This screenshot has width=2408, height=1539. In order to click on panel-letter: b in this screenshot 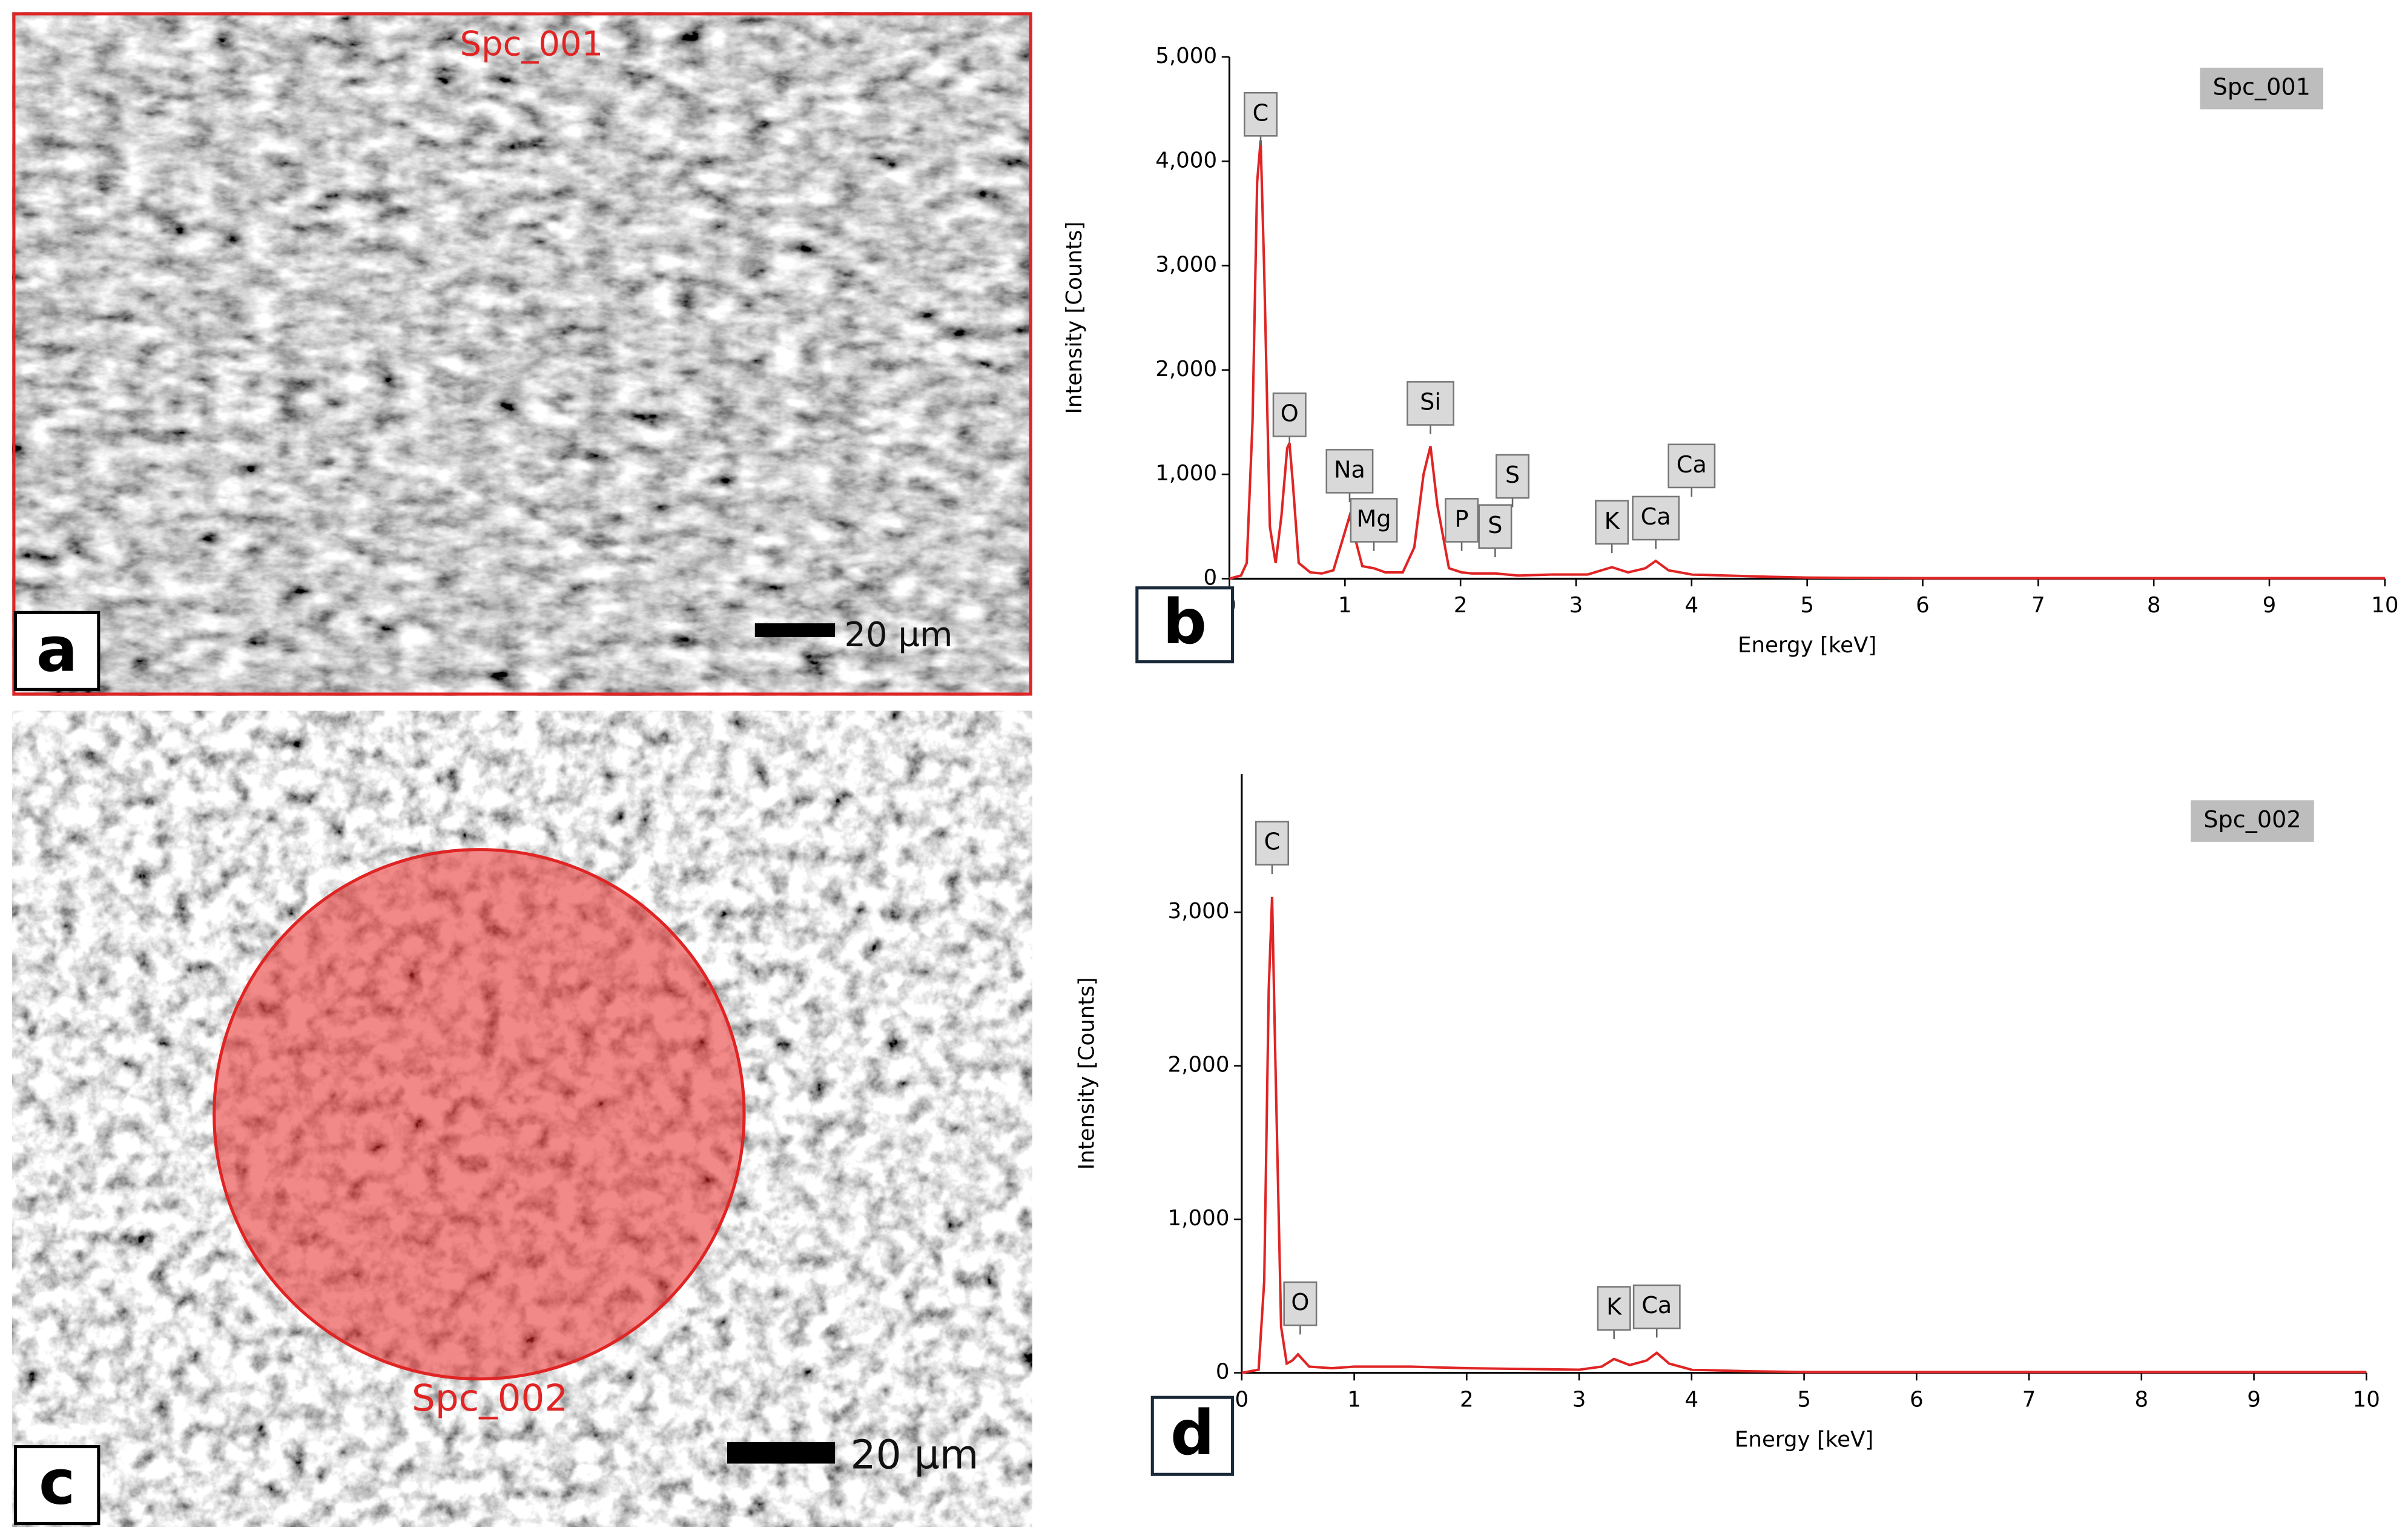, I will do `click(1185, 622)`.